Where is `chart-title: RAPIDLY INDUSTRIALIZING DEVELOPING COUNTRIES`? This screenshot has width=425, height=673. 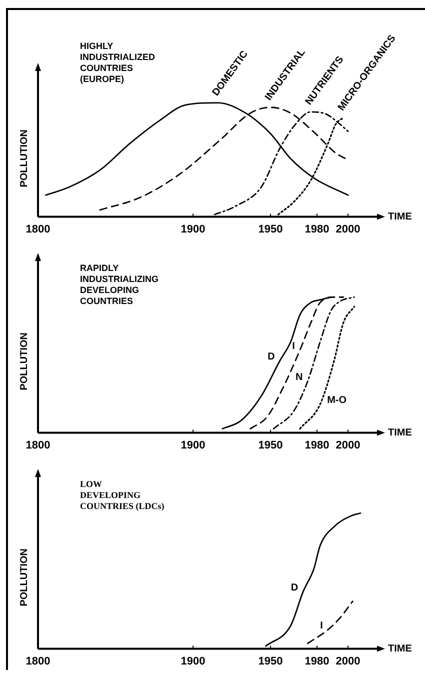
chart-title: RAPIDLY INDUSTRIALIZING DEVELOPING COUNTRIES is located at coordinates (119, 284).